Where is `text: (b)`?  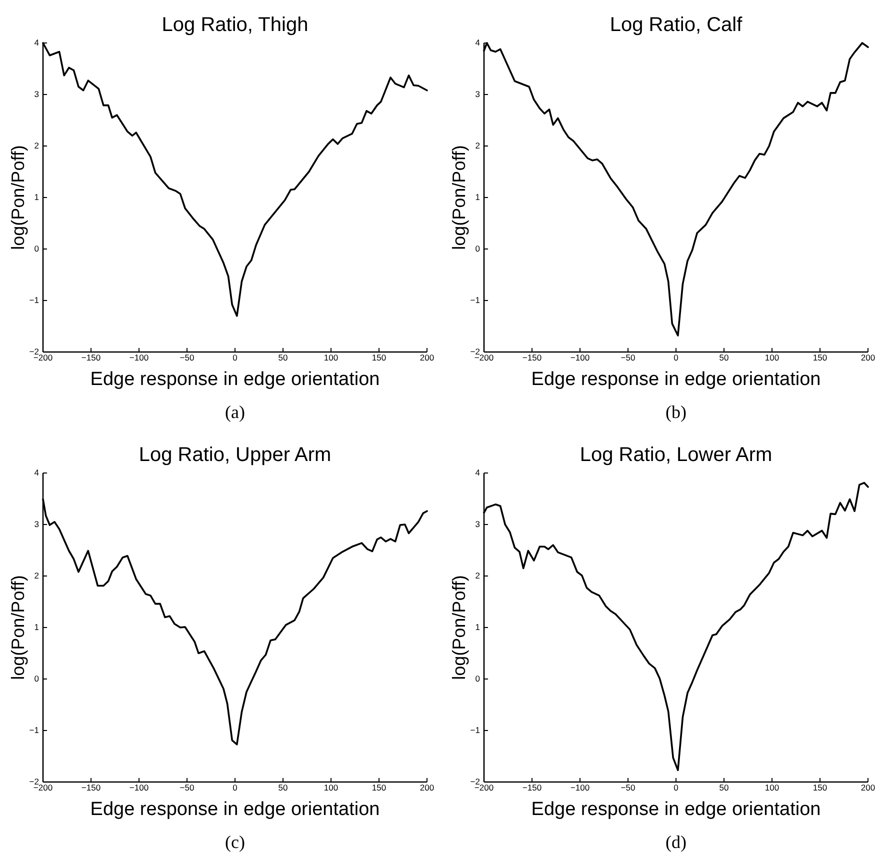 text: (b) is located at coordinates (676, 412).